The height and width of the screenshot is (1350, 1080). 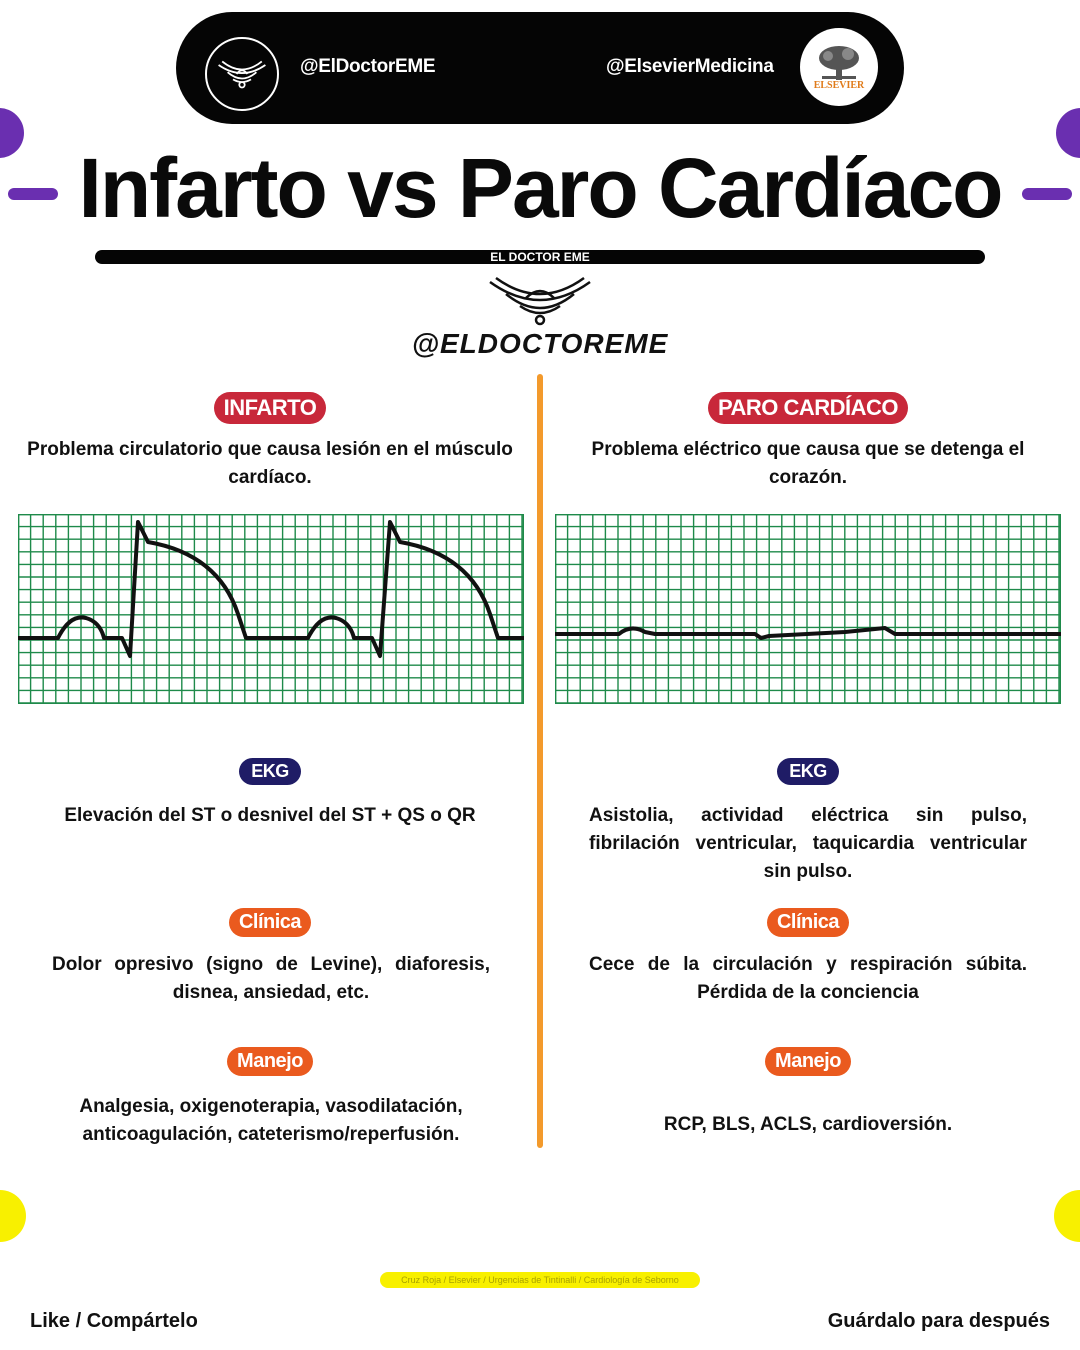 I want to click on left-clinica-badge: Clínica, so click(x=270, y=922).